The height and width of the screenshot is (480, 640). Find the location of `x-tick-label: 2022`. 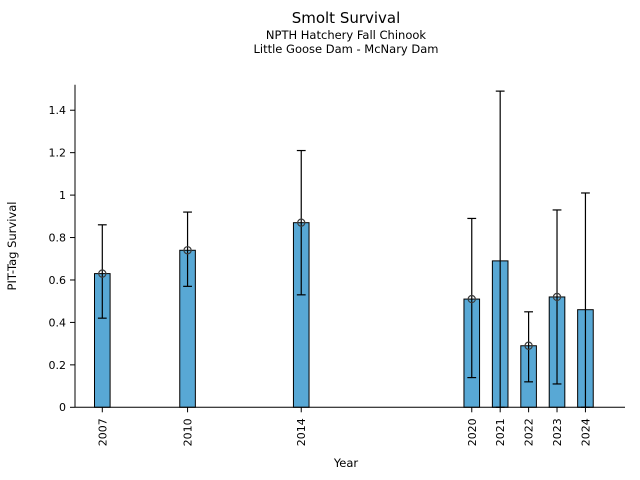

x-tick-label: 2022 is located at coordinates (529, 432).